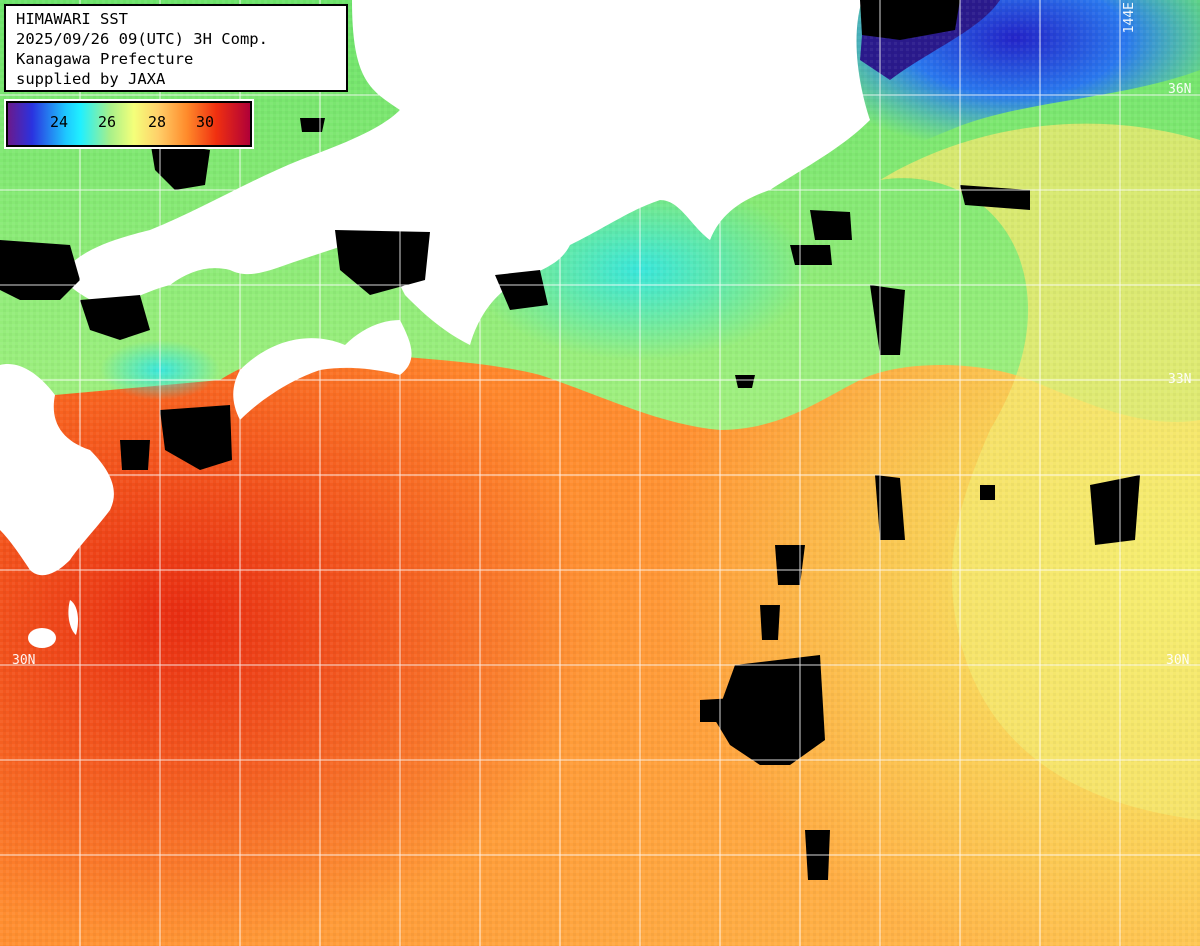 Image resolution: width=1200 pixels, height=946 pixels. I want to click on lat-label-33n: 33N, so click(1180, 379).